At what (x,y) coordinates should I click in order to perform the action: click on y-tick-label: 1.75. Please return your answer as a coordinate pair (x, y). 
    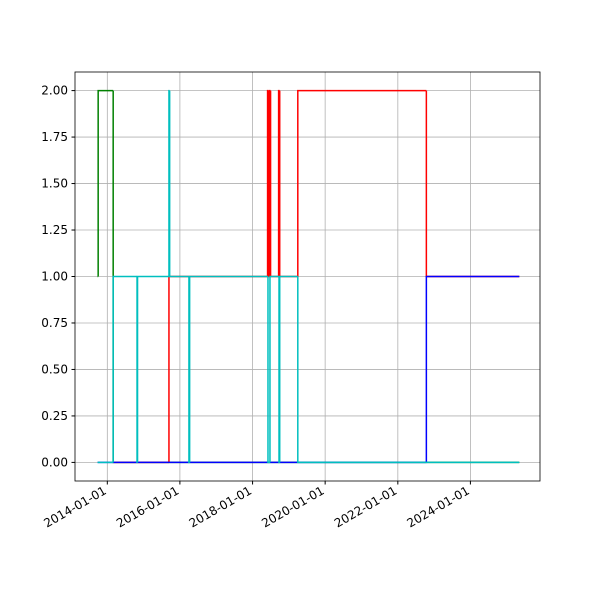
    Looking at the image, I should click on (54, 137).